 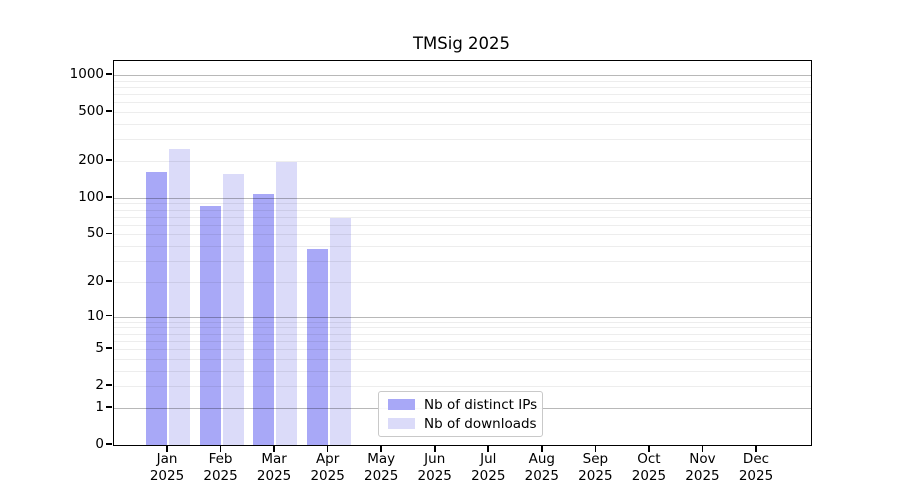 What do you see at coordinates (401, 423) in the screenshot?
I see `legend-swatch-downloads` at bounding box center [401, 423].